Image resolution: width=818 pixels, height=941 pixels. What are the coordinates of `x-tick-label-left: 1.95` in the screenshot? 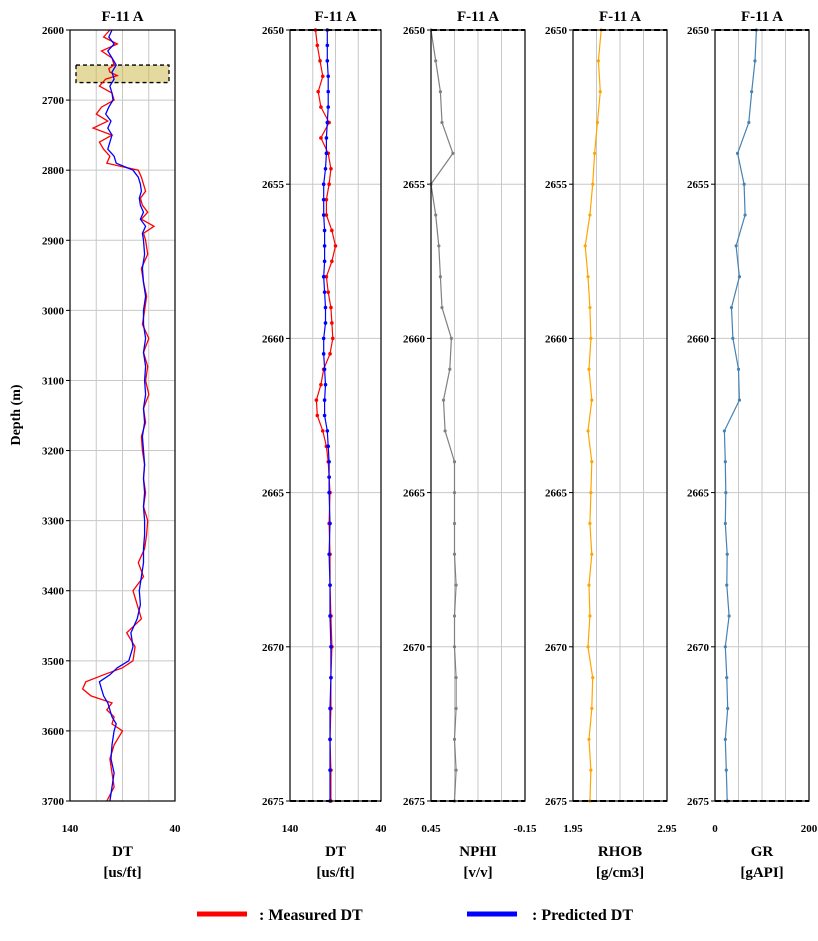 It's located at (573, 829).